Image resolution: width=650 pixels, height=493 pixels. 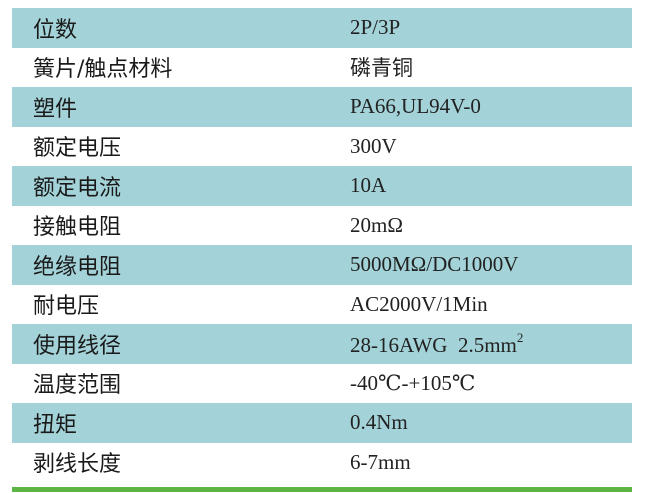 What do you see at coordinates (55, 30) in the screenshot?
I see `spec-label: 位数` at bounding box center [55, 30].